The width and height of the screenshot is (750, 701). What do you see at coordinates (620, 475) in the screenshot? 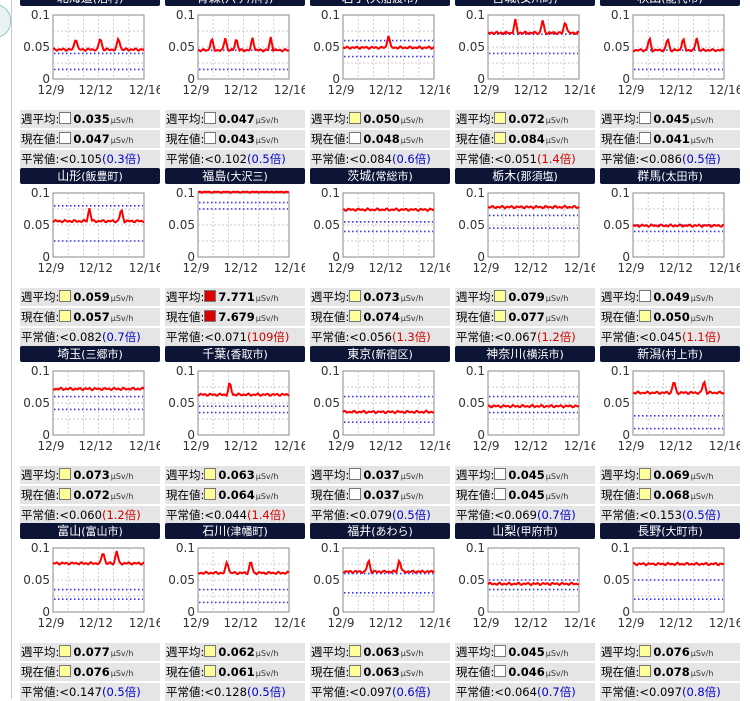
I see `weekly-average-label: 週平均:` at bounding box center [620, 475].